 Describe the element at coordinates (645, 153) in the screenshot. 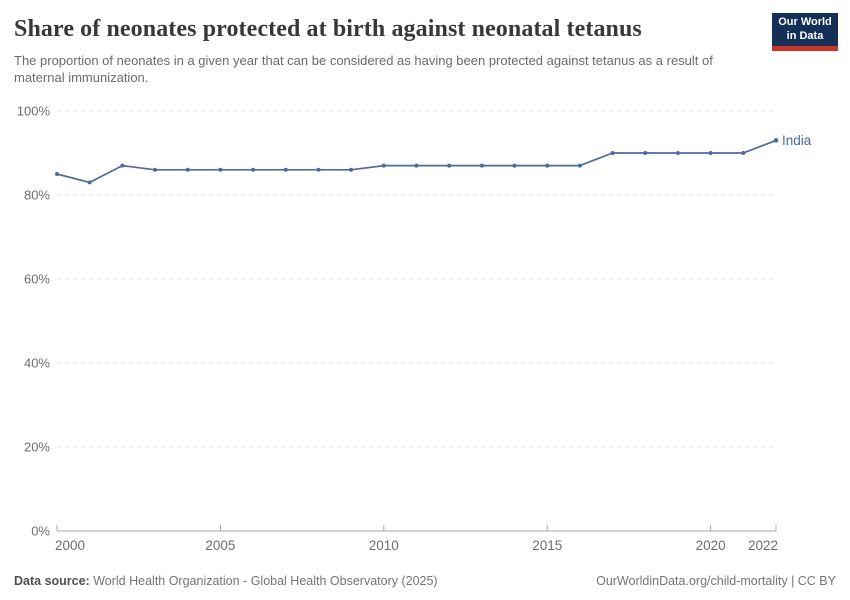

I see `data-point-2018` at that location.